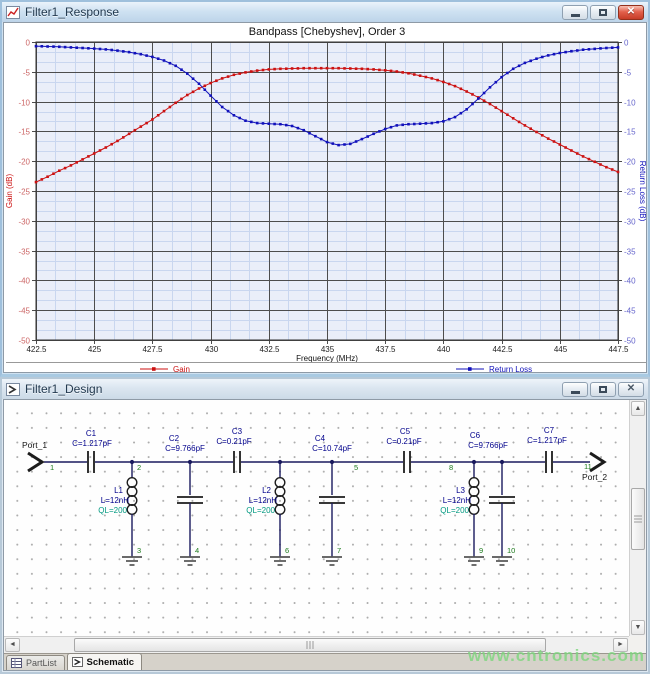  What do you see at coordinates (287, 550) in the screenshot?
I see `node-number: 6` at bounding box center [287, 550].